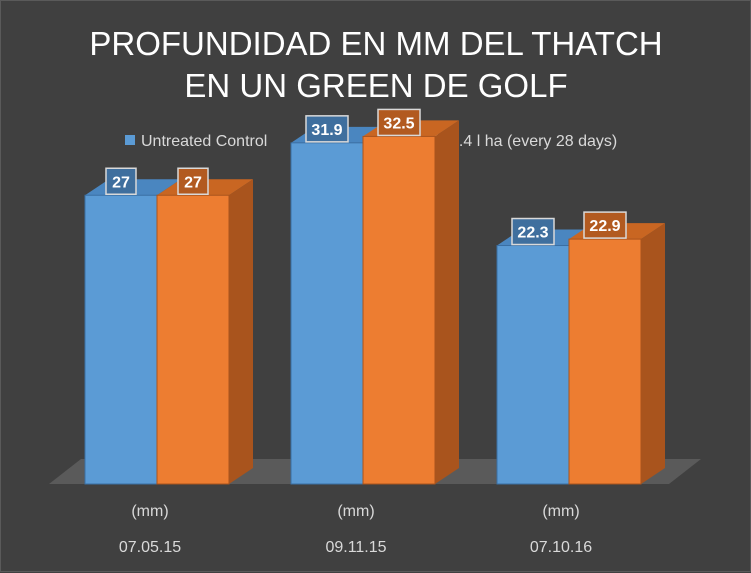 Image resolution: width=751 pixels, height=573 pixels. I want to click on data-label-untreated-control: 31.9, so click(327, 129).